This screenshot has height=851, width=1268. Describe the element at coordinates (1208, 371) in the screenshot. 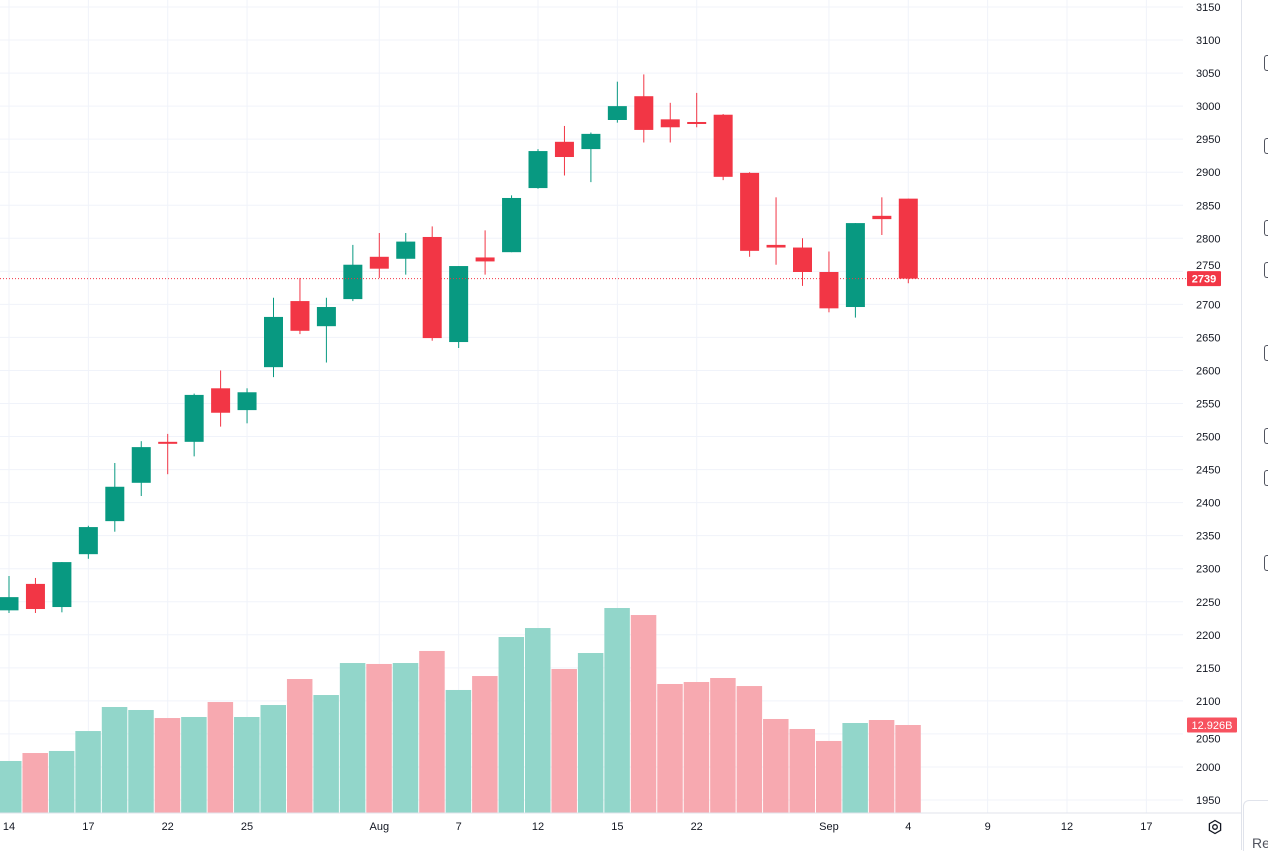

I see `price-tick-label: 2600` at that location.